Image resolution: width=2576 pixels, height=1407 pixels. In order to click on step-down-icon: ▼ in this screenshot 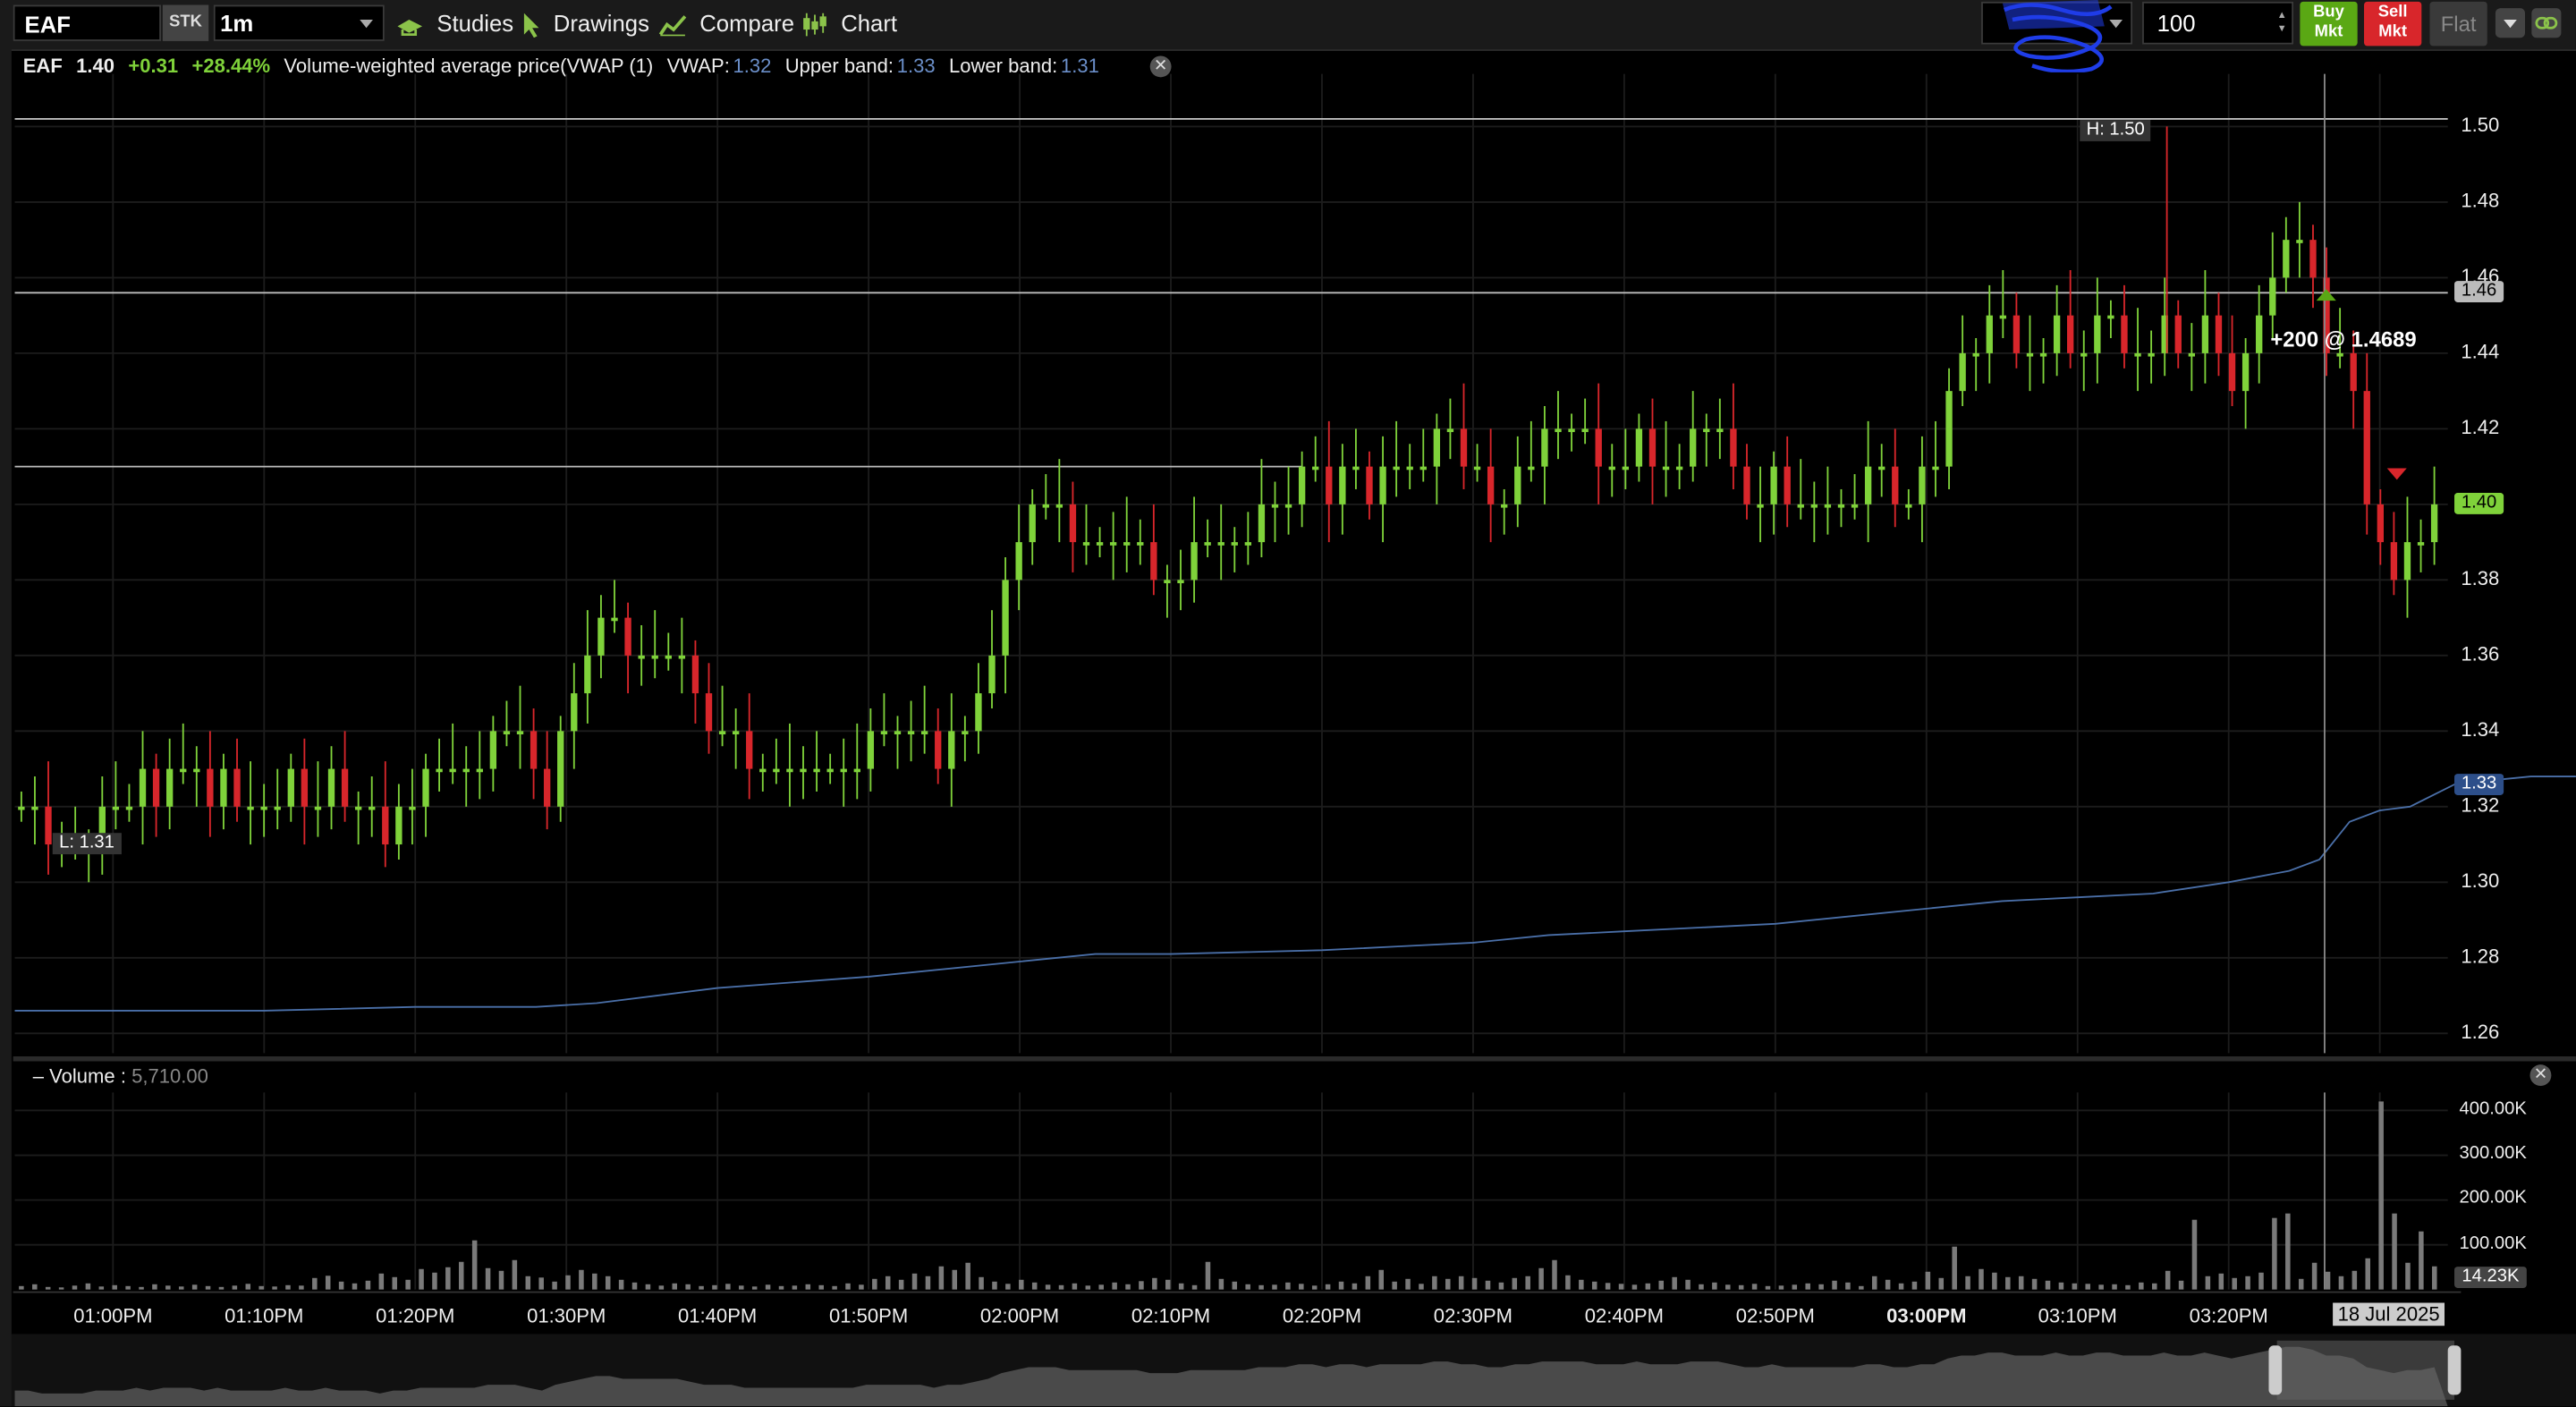, I will do `click(2281, 29)`.